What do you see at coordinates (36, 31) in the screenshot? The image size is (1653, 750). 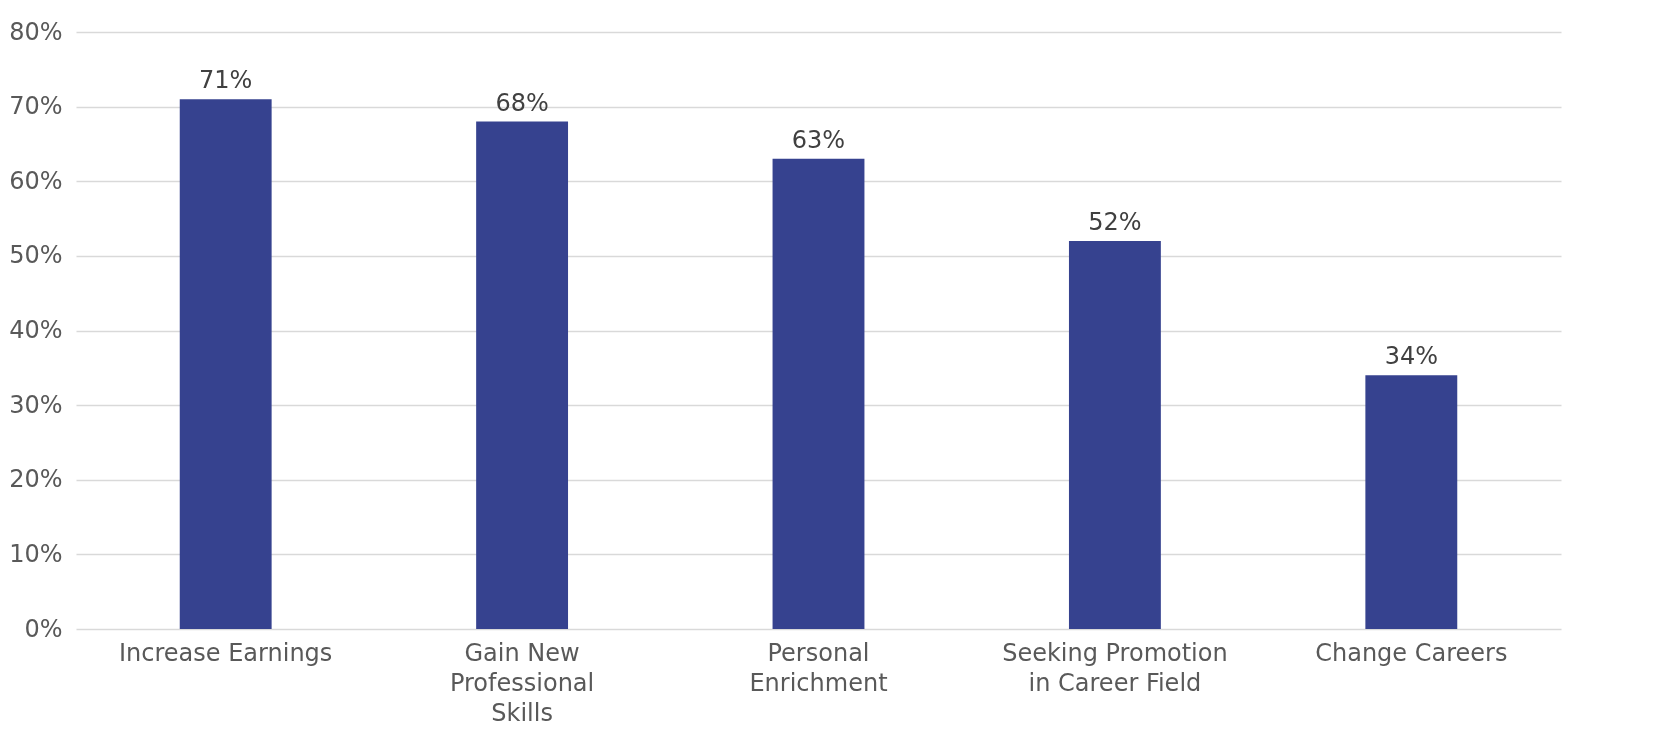 I see `y-tick-label: 80%` at bounding box center [36, 31].